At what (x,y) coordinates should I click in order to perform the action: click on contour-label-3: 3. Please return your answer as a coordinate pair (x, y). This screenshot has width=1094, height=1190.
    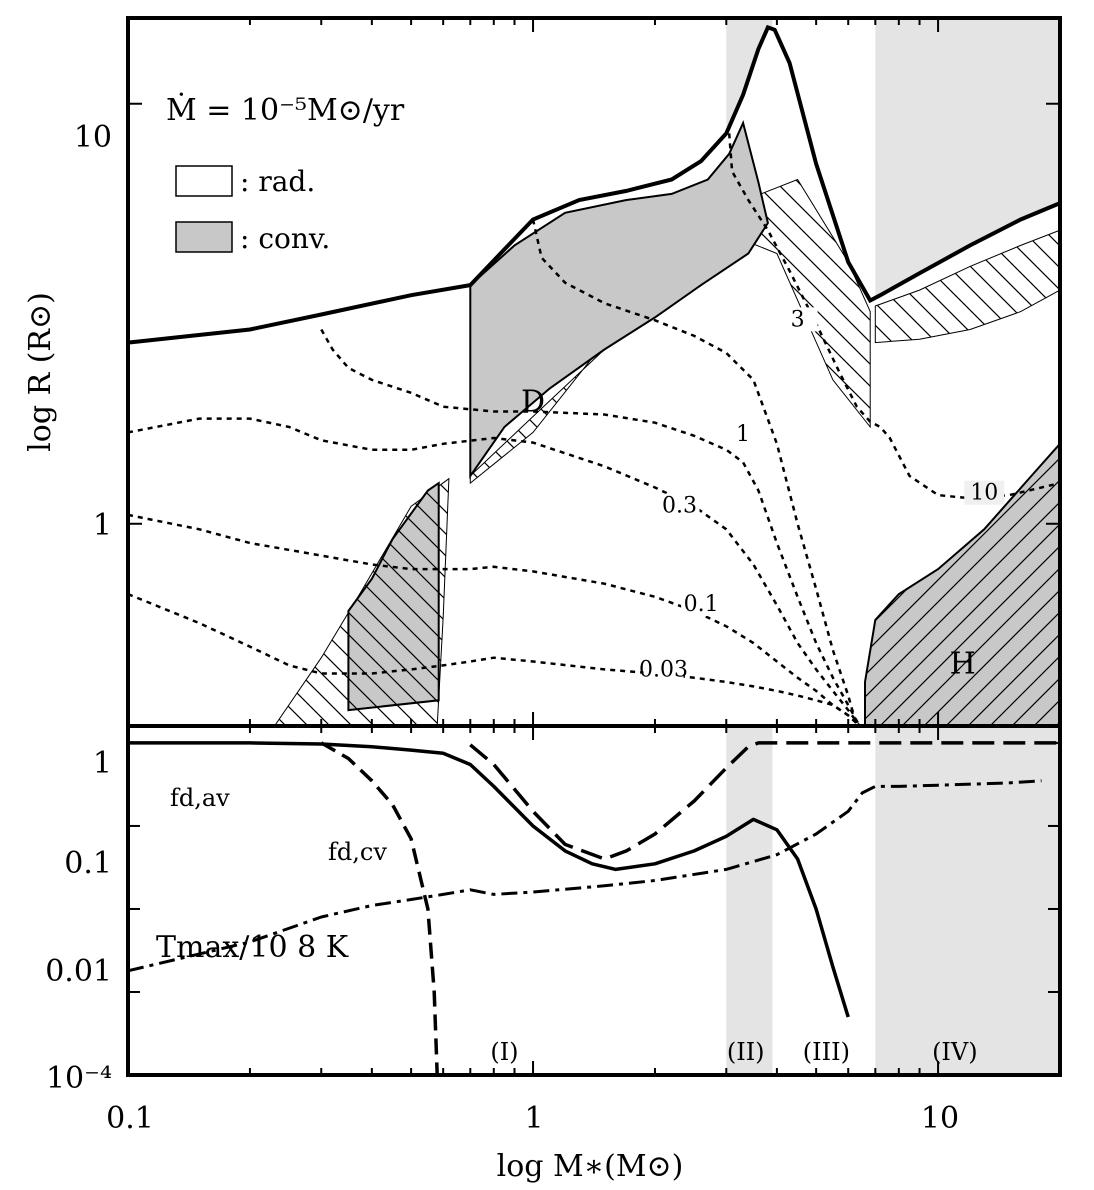
    Looking at the image, I should click on (798, 319).